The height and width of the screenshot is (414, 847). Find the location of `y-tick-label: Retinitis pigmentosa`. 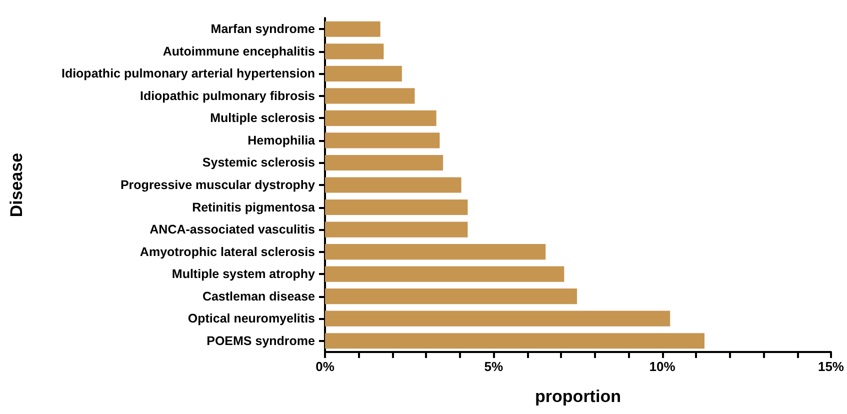

y-tick-label: Retinitis pigmentosa is located at coordinates (254, 207).